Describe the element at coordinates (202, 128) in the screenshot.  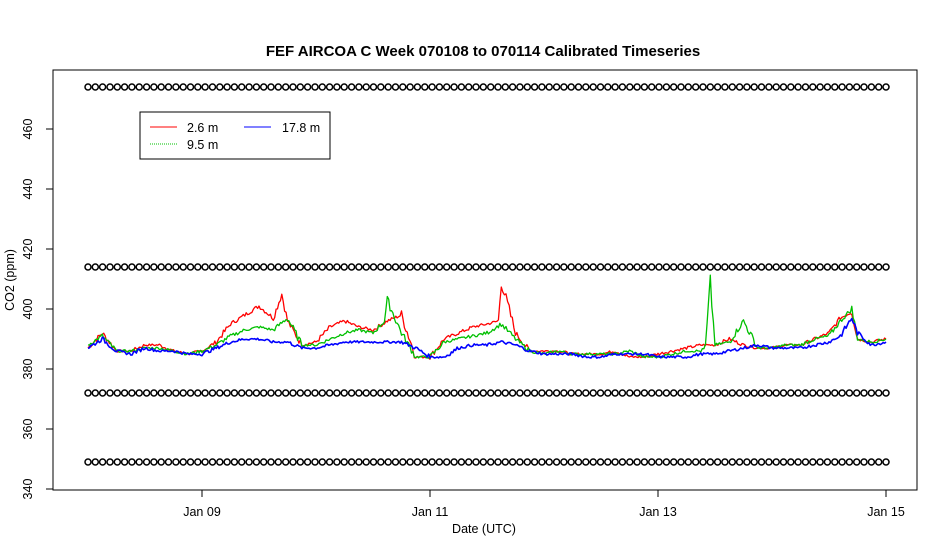
I see `legend-label-2.6m: 2.6 m` at that location.